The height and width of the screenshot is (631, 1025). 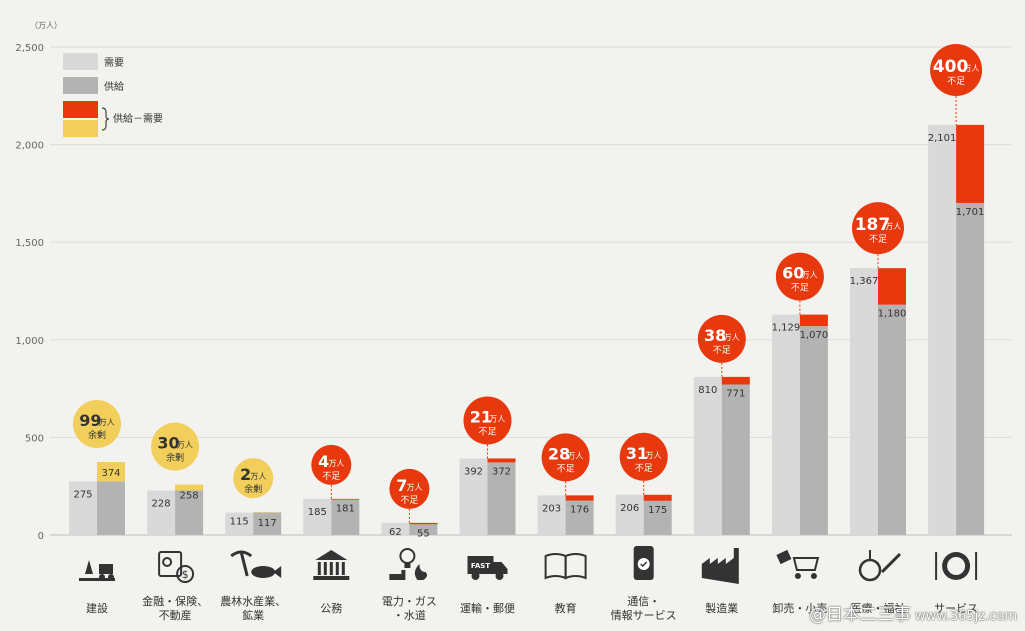 What do you see at coordinates (720, 566) in the screenshot?
I see `factory-icon` at bounding box center [720, 566].